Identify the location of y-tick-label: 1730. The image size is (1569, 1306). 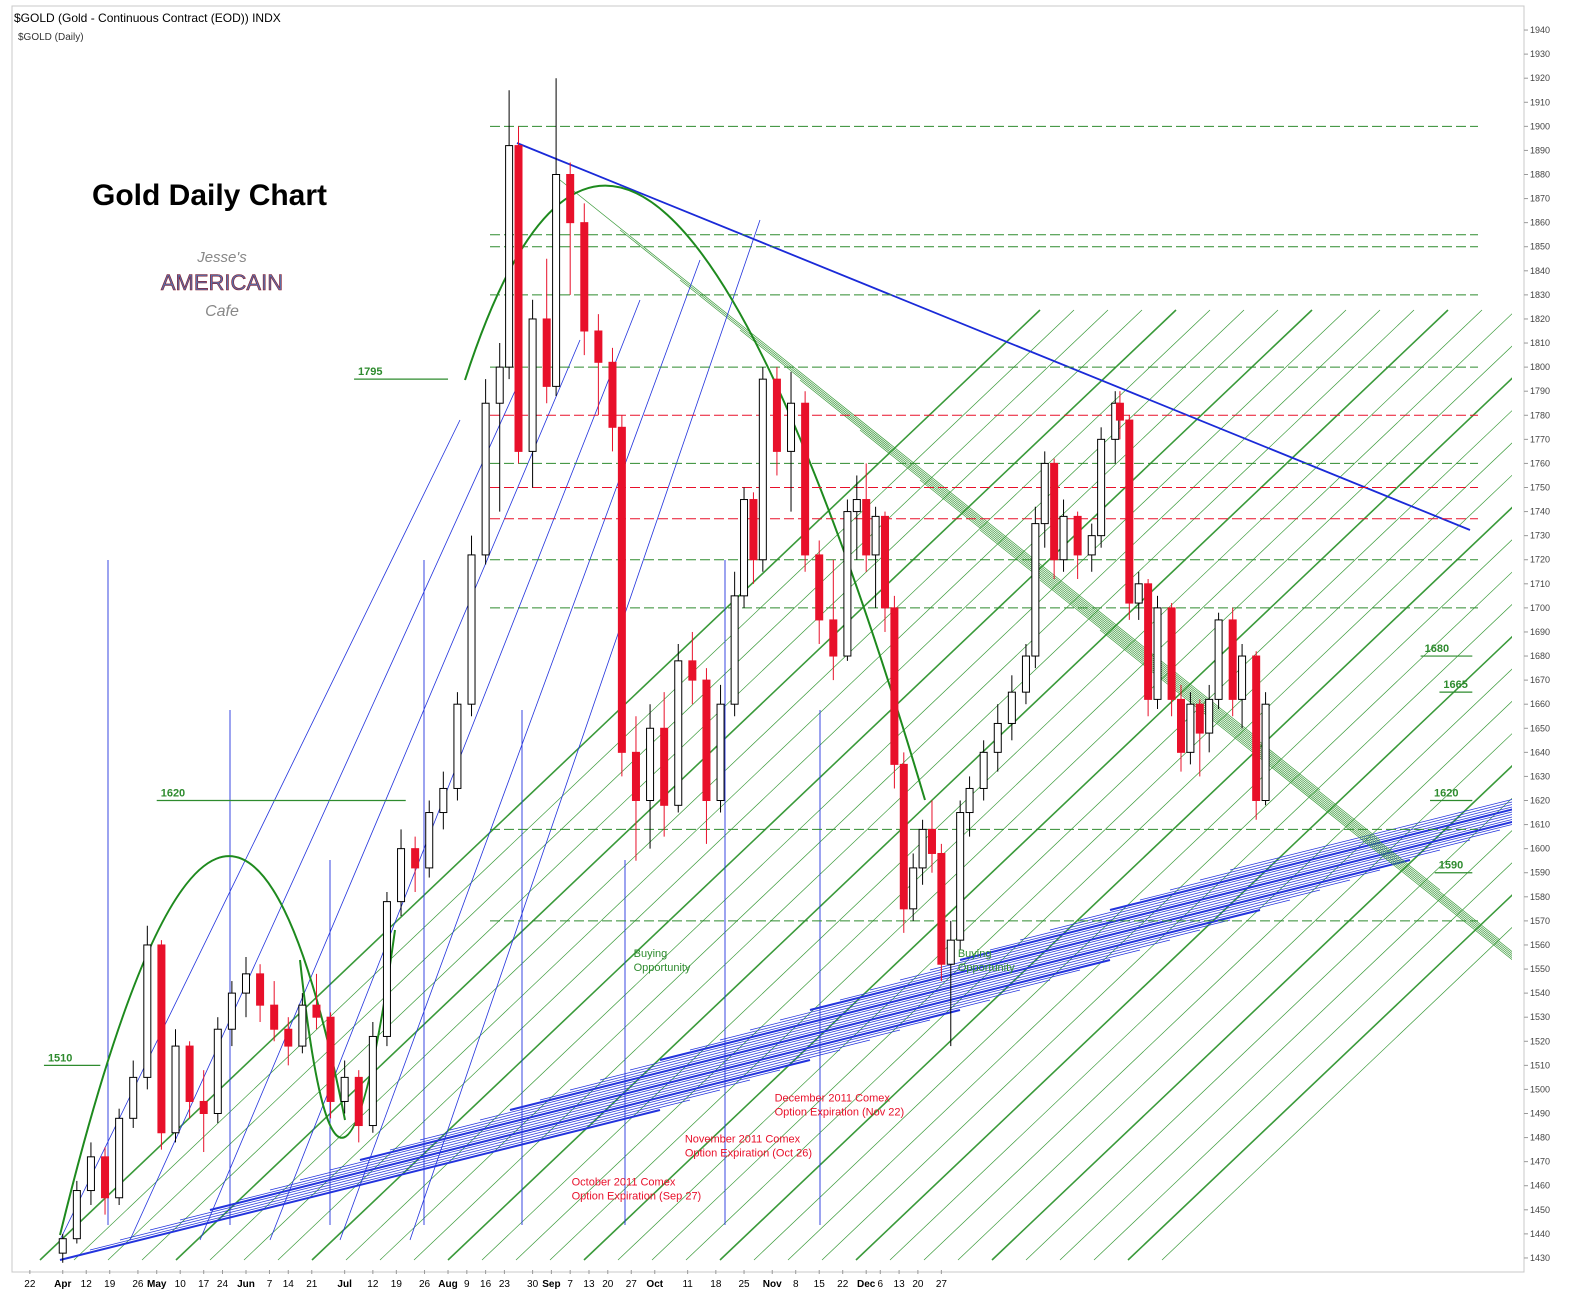
(1540, 536).